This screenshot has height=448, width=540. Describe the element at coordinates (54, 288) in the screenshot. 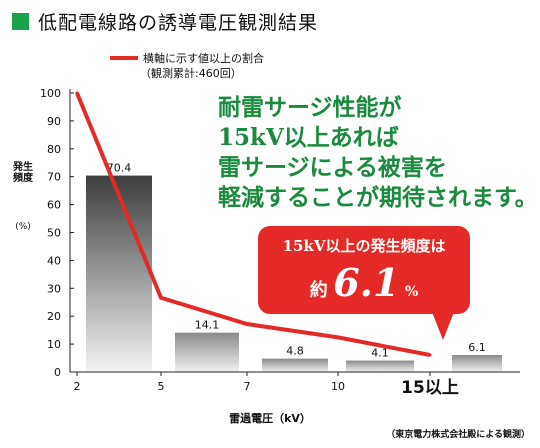

I see `y-tick-label: 30` at that location.